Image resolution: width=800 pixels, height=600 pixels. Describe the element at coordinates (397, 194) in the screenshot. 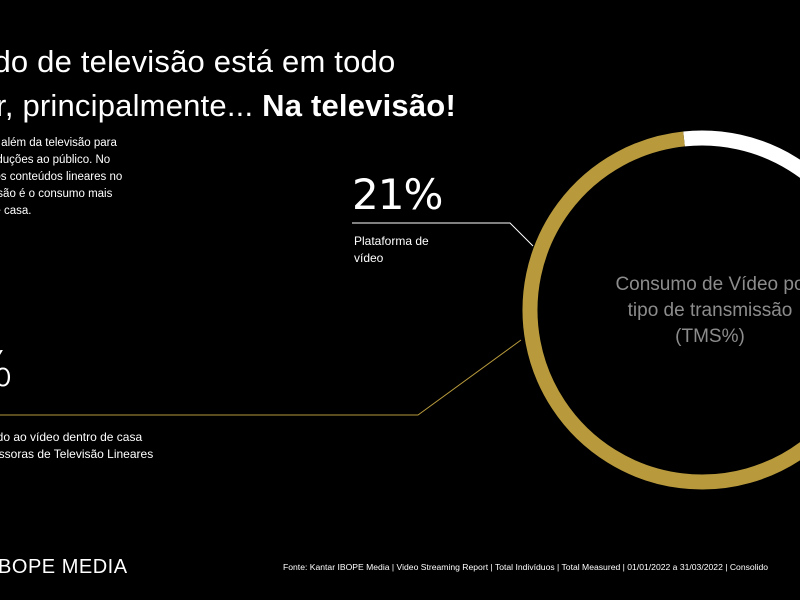

I see `data-label-plataforma: 21%` at that location.